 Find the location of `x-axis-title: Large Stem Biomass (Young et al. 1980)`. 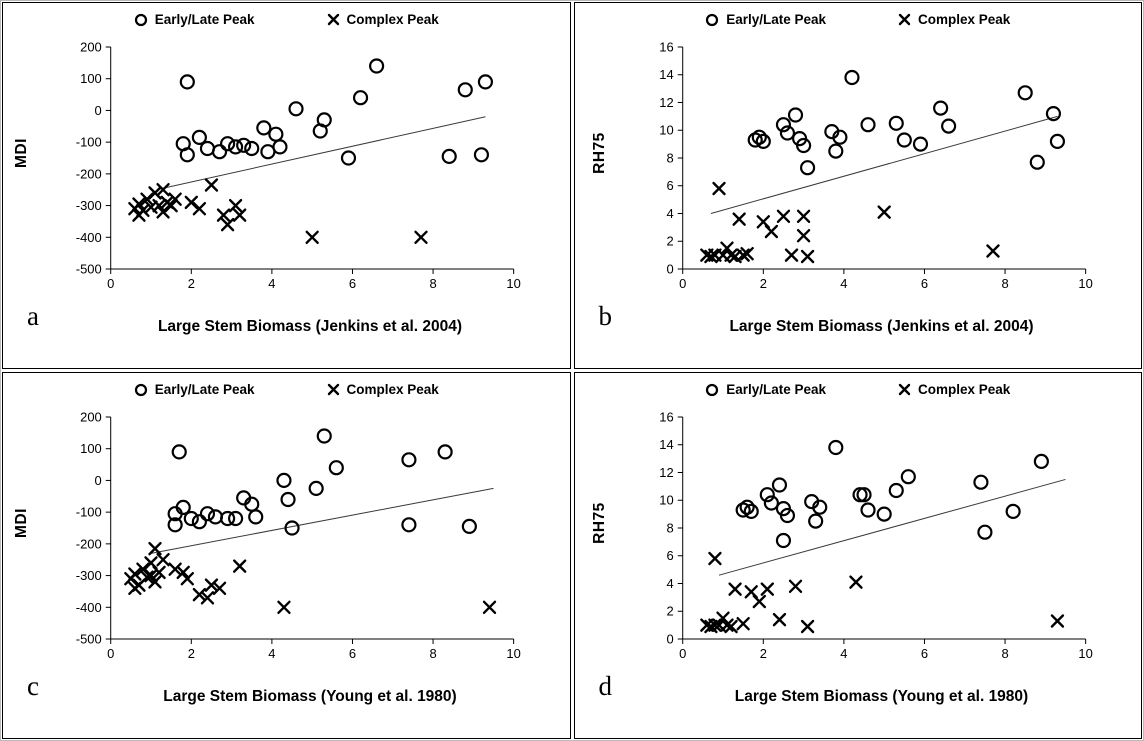

x-axis-title: Large Stem Biomass (Young et al. 1980) is located at coordinates (310, 696).